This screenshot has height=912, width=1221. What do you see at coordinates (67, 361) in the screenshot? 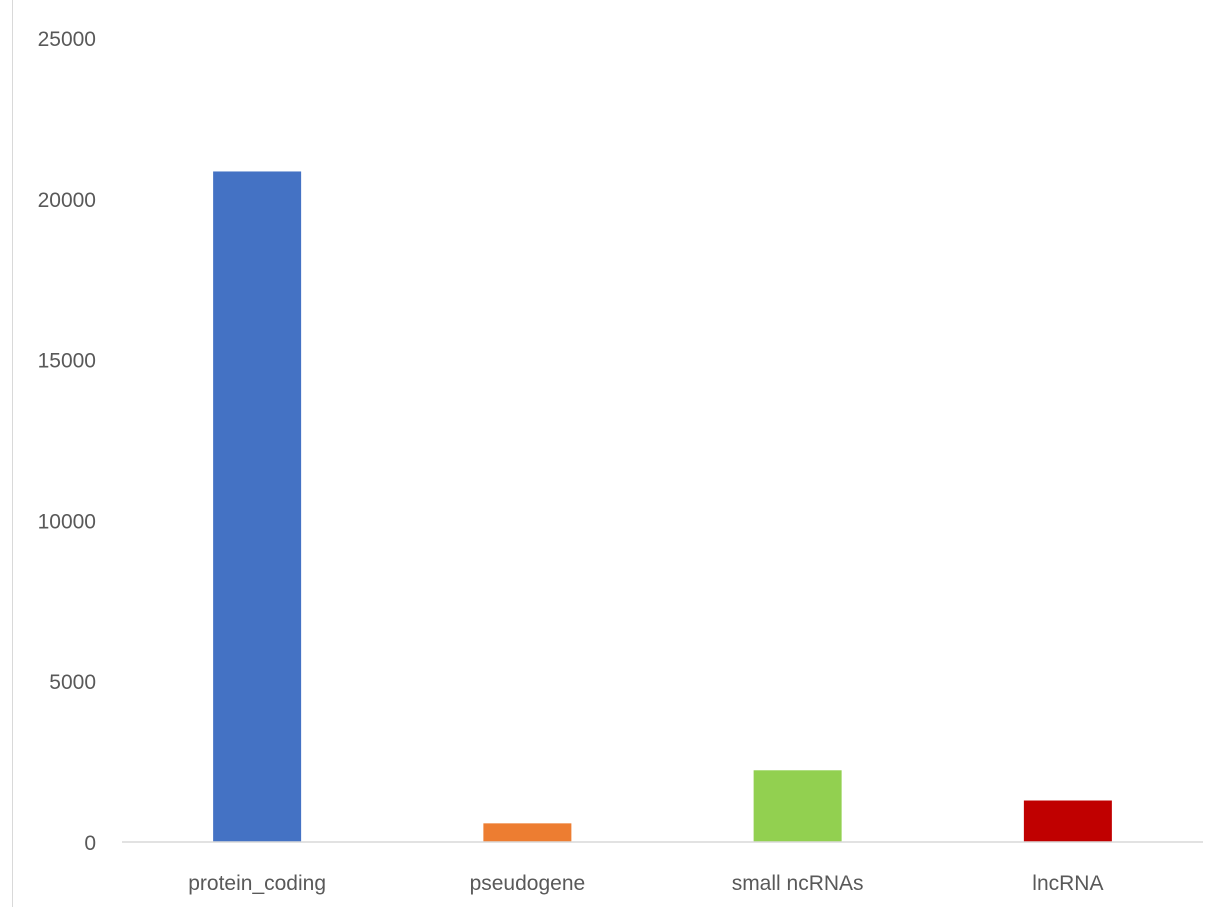
I see `y-tick-label: 15000` at bounding box center [67, 361].